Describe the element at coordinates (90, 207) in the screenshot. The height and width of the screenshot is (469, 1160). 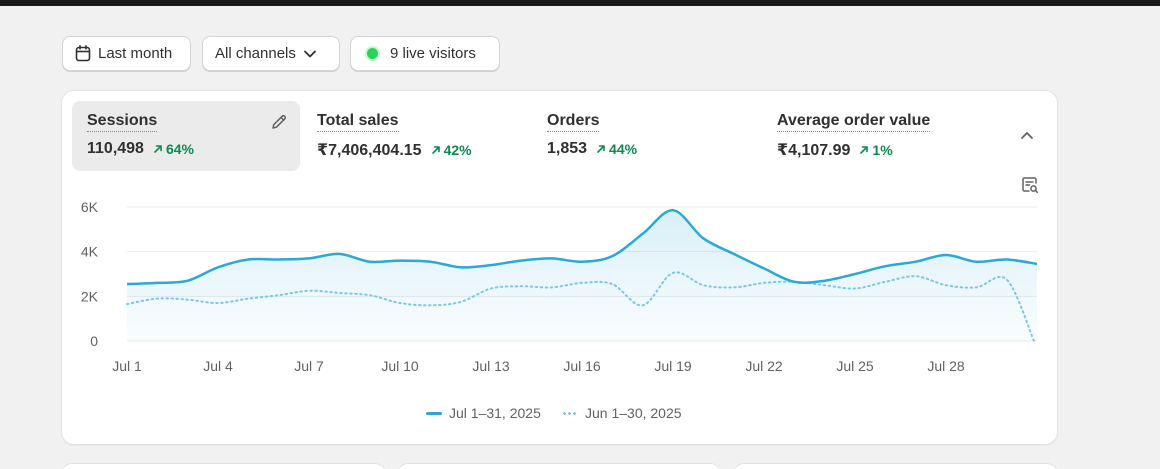
I see `y-tick-label: 6K` at that location.